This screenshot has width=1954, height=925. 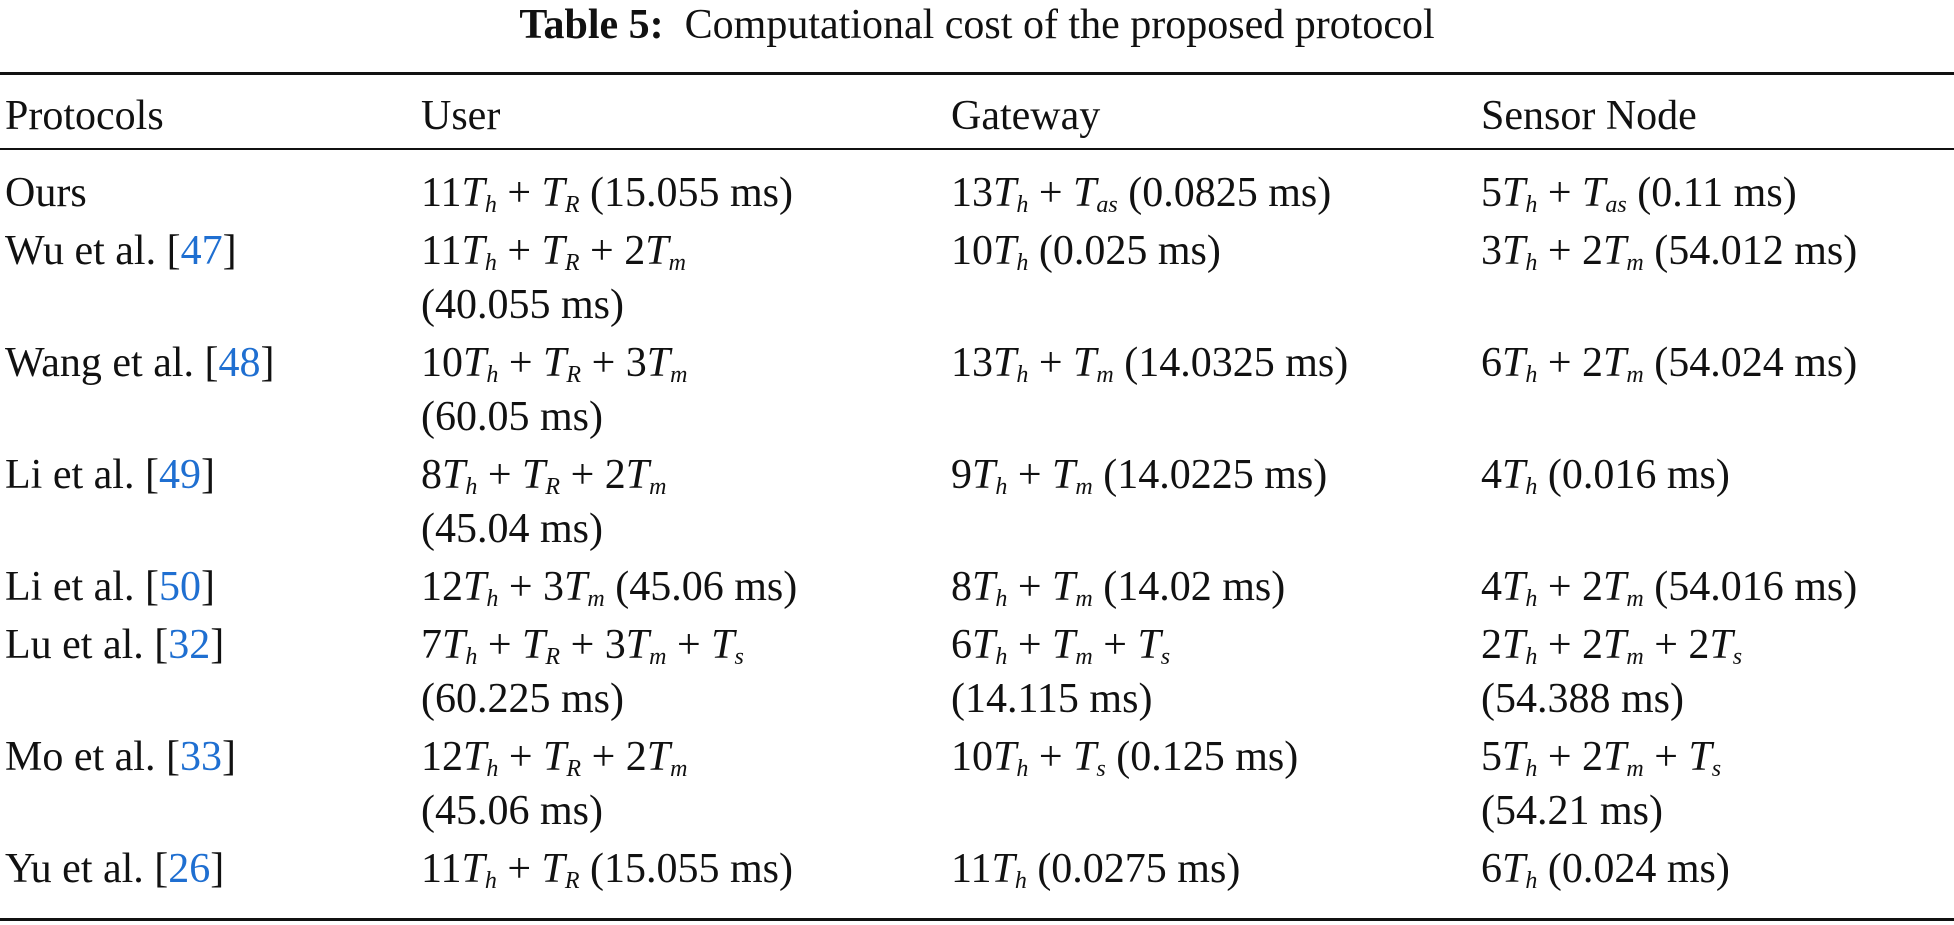 I want to click on user-cost: 12Th + TR + 2Tm (45.06 ms), so click(x=686, y=786).